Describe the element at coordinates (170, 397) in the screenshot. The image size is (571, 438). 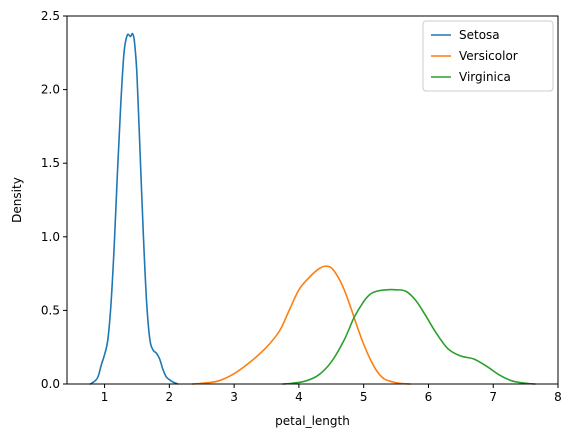
I see `x-tick-label: 2` at that location.